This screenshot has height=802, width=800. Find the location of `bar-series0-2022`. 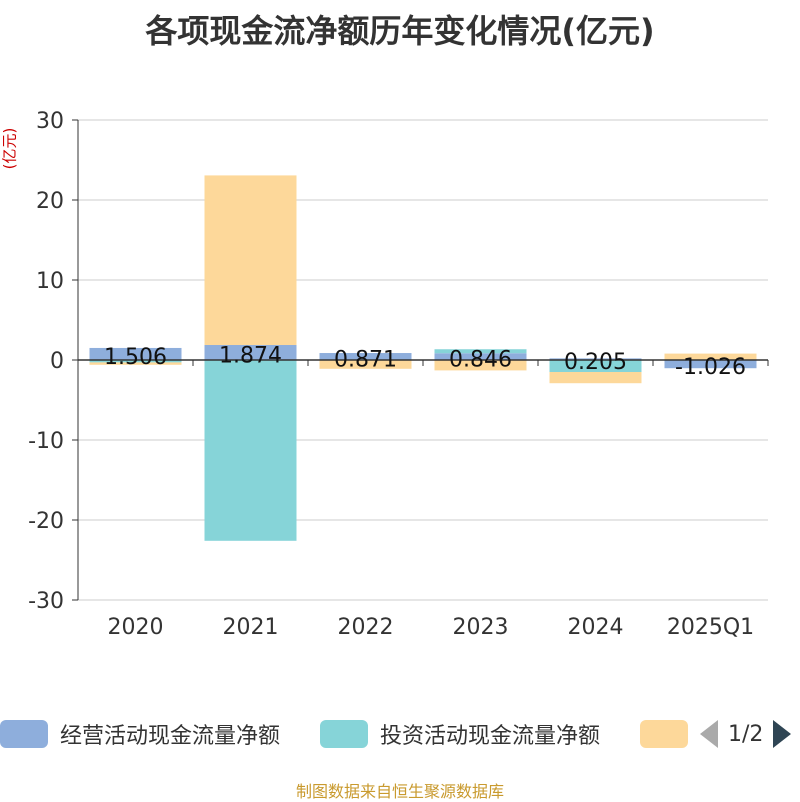

bar-series0-2022 is located at coordinates (365, 356).